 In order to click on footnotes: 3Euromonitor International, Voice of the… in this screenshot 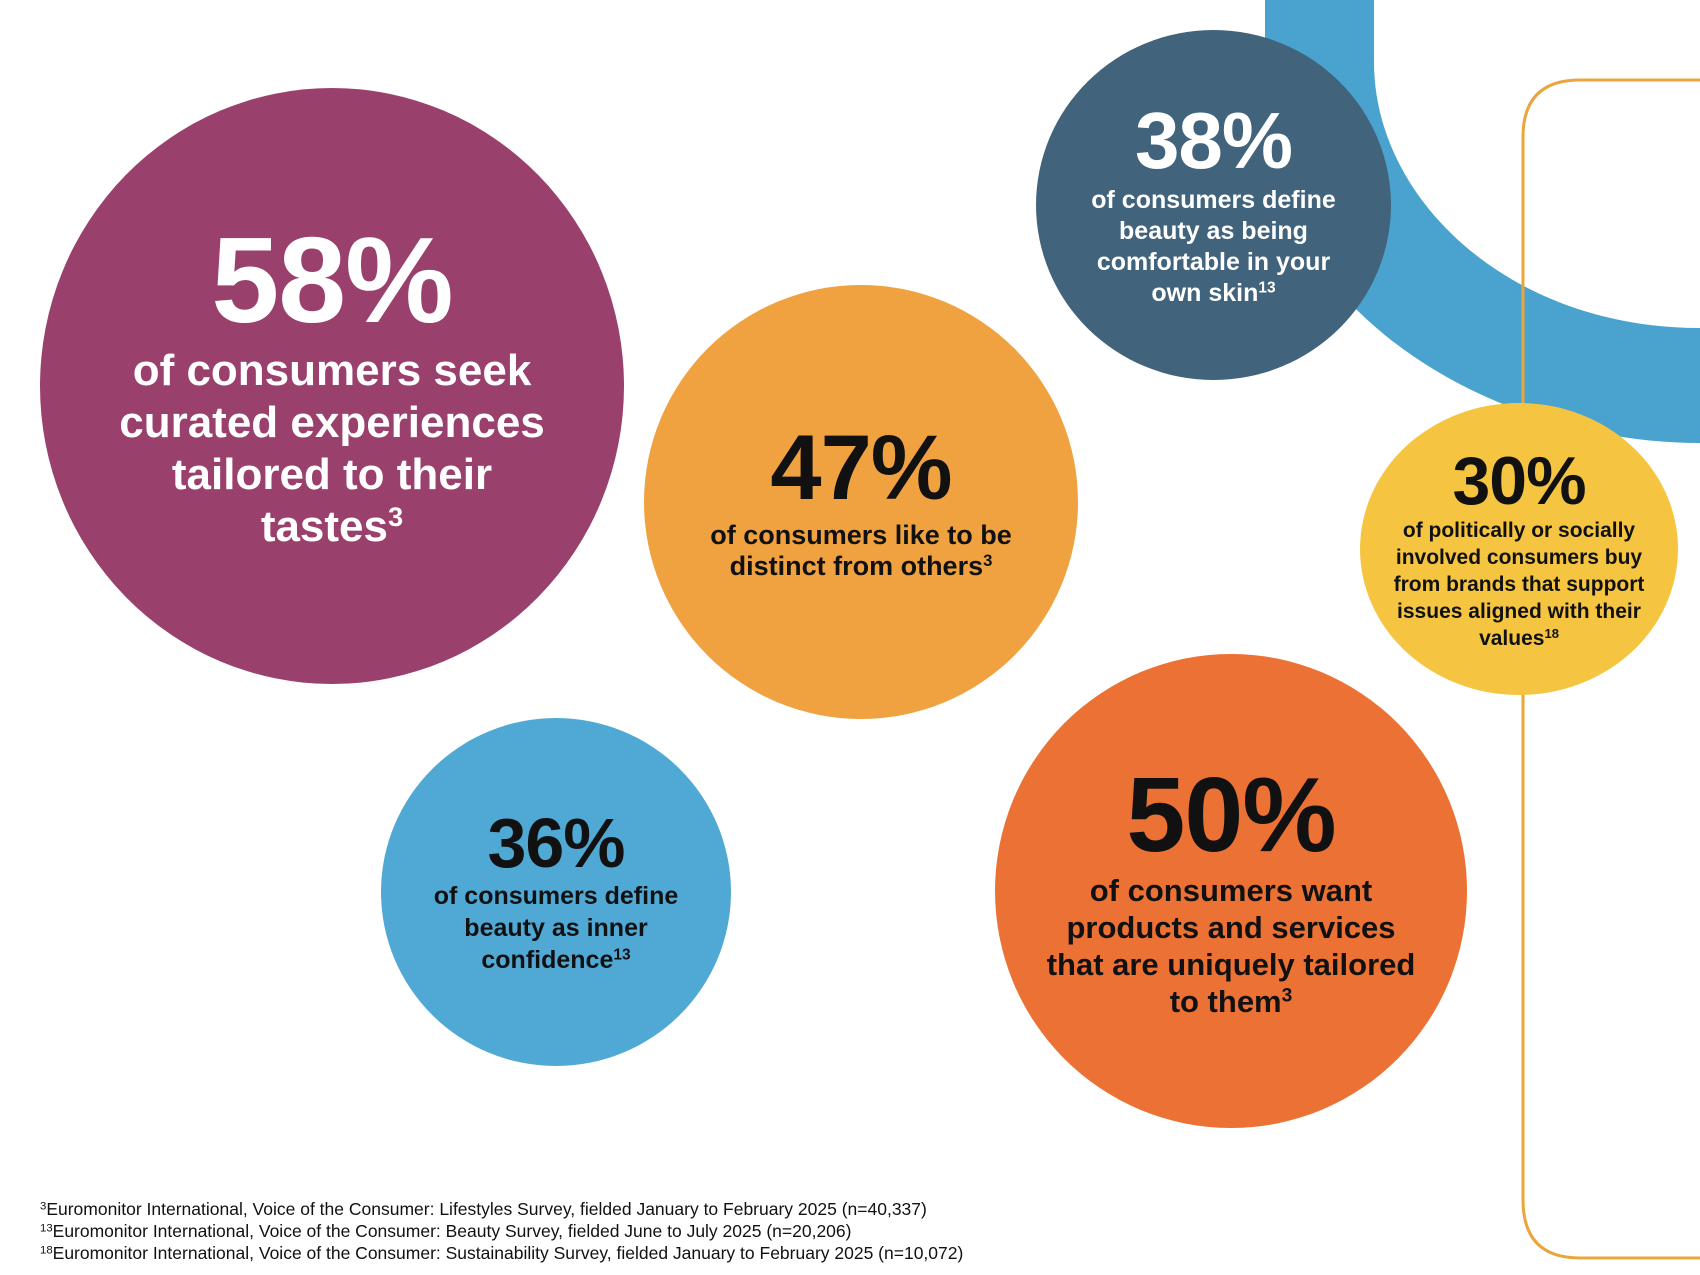, I will do `click(501, 1231)`.